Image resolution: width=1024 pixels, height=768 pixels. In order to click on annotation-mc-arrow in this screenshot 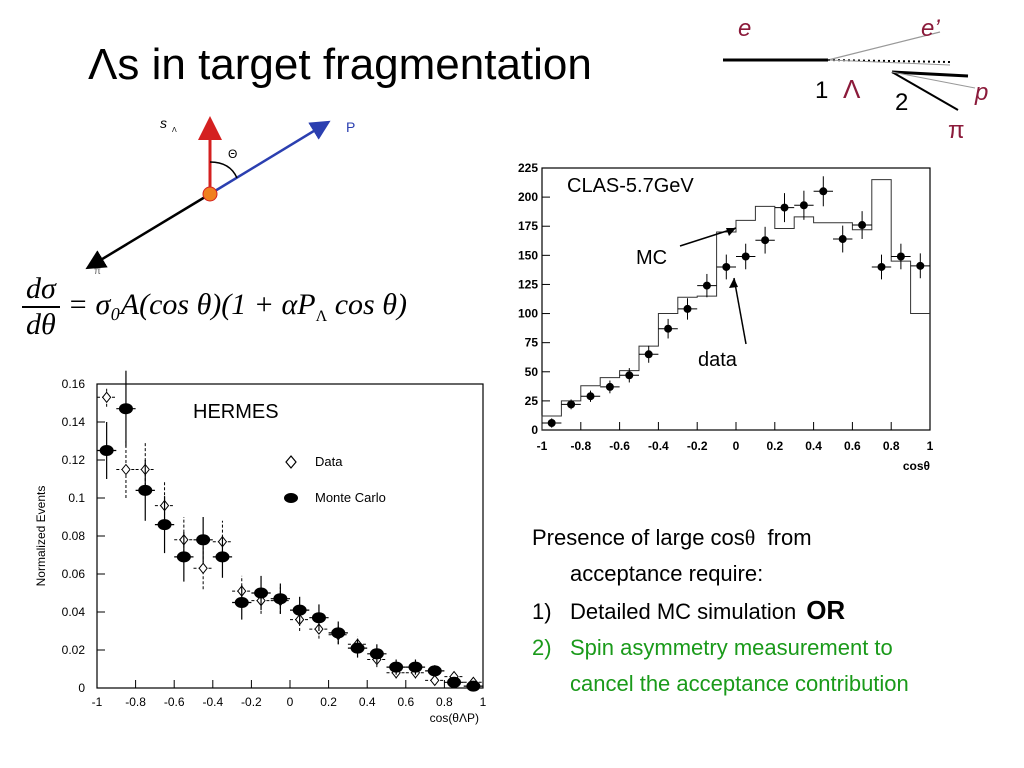, I will do `click(708, 237)`.